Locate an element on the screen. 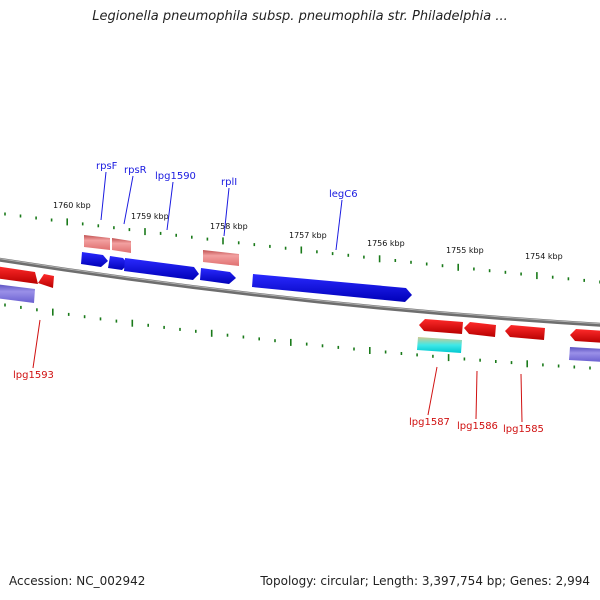 This screenshot has height=600, width=600. gene-lpg1587 is located at coordinates (441, 326).